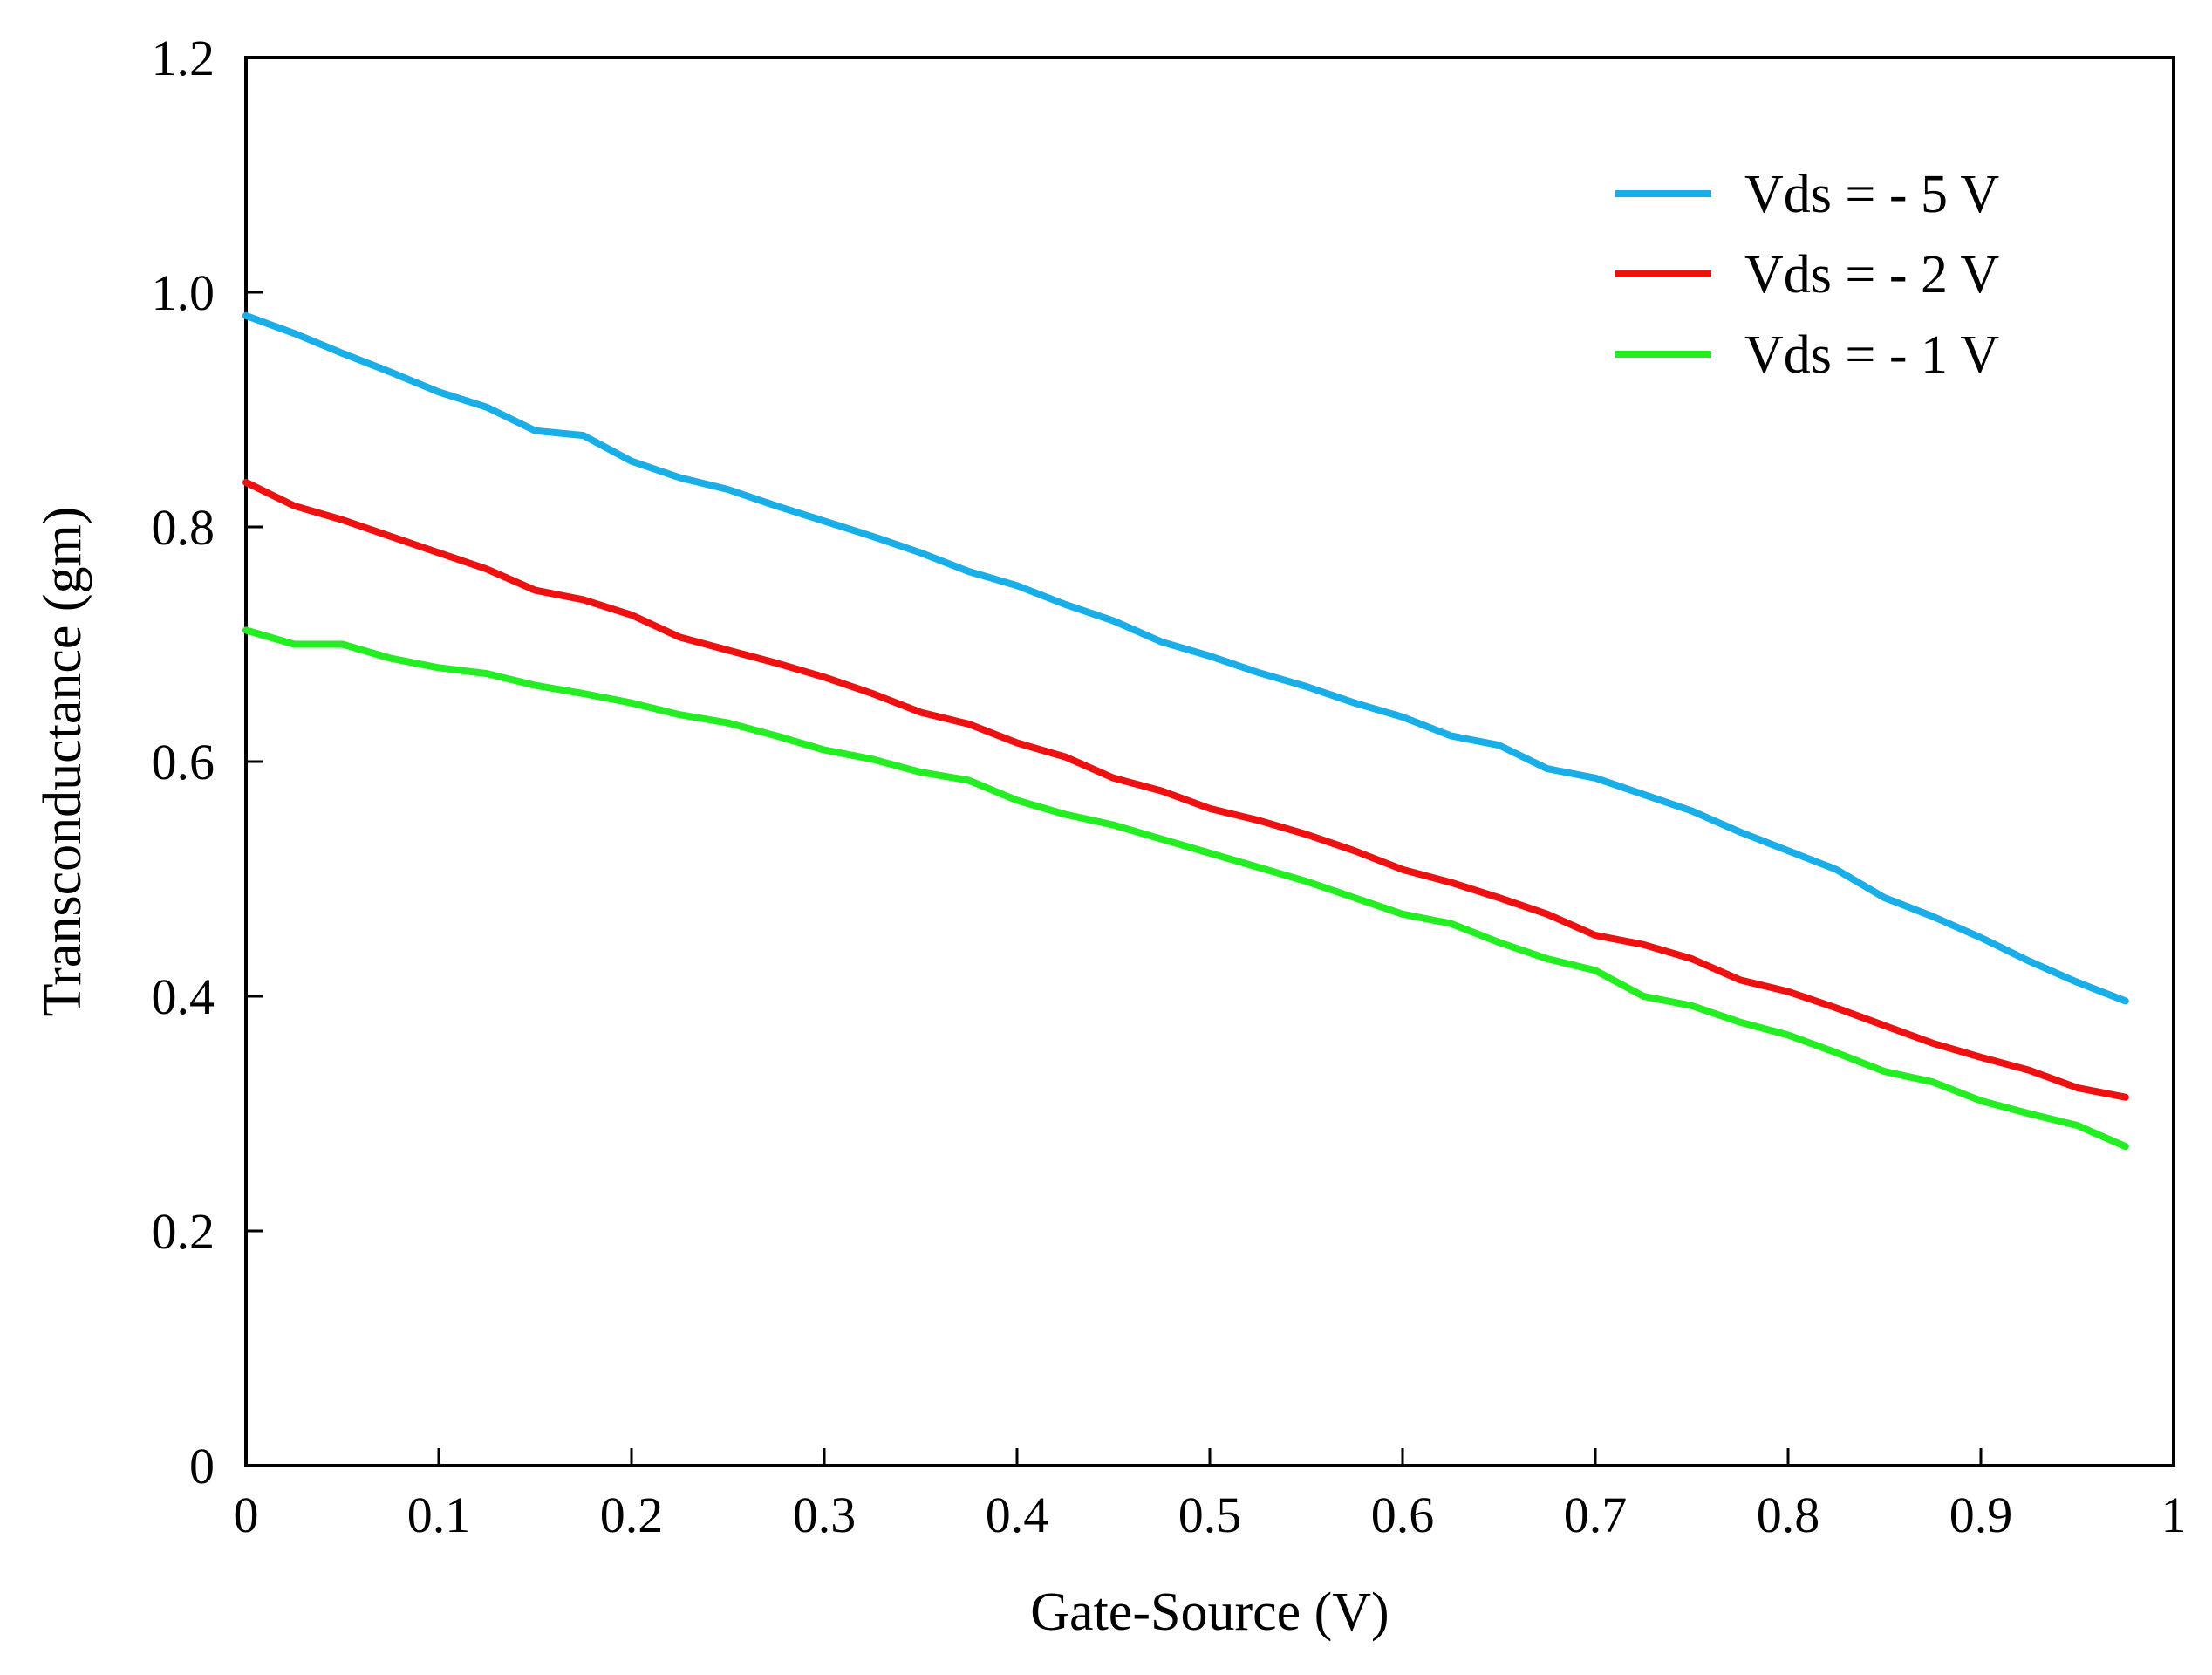 The width and height of the screenshot is (2212, 1675). What do you see at coordinates (1209, 1613) in the screenshot?
I see `x-axis-title: Gate-Source (V)` at bounding box center [1209, 1613].